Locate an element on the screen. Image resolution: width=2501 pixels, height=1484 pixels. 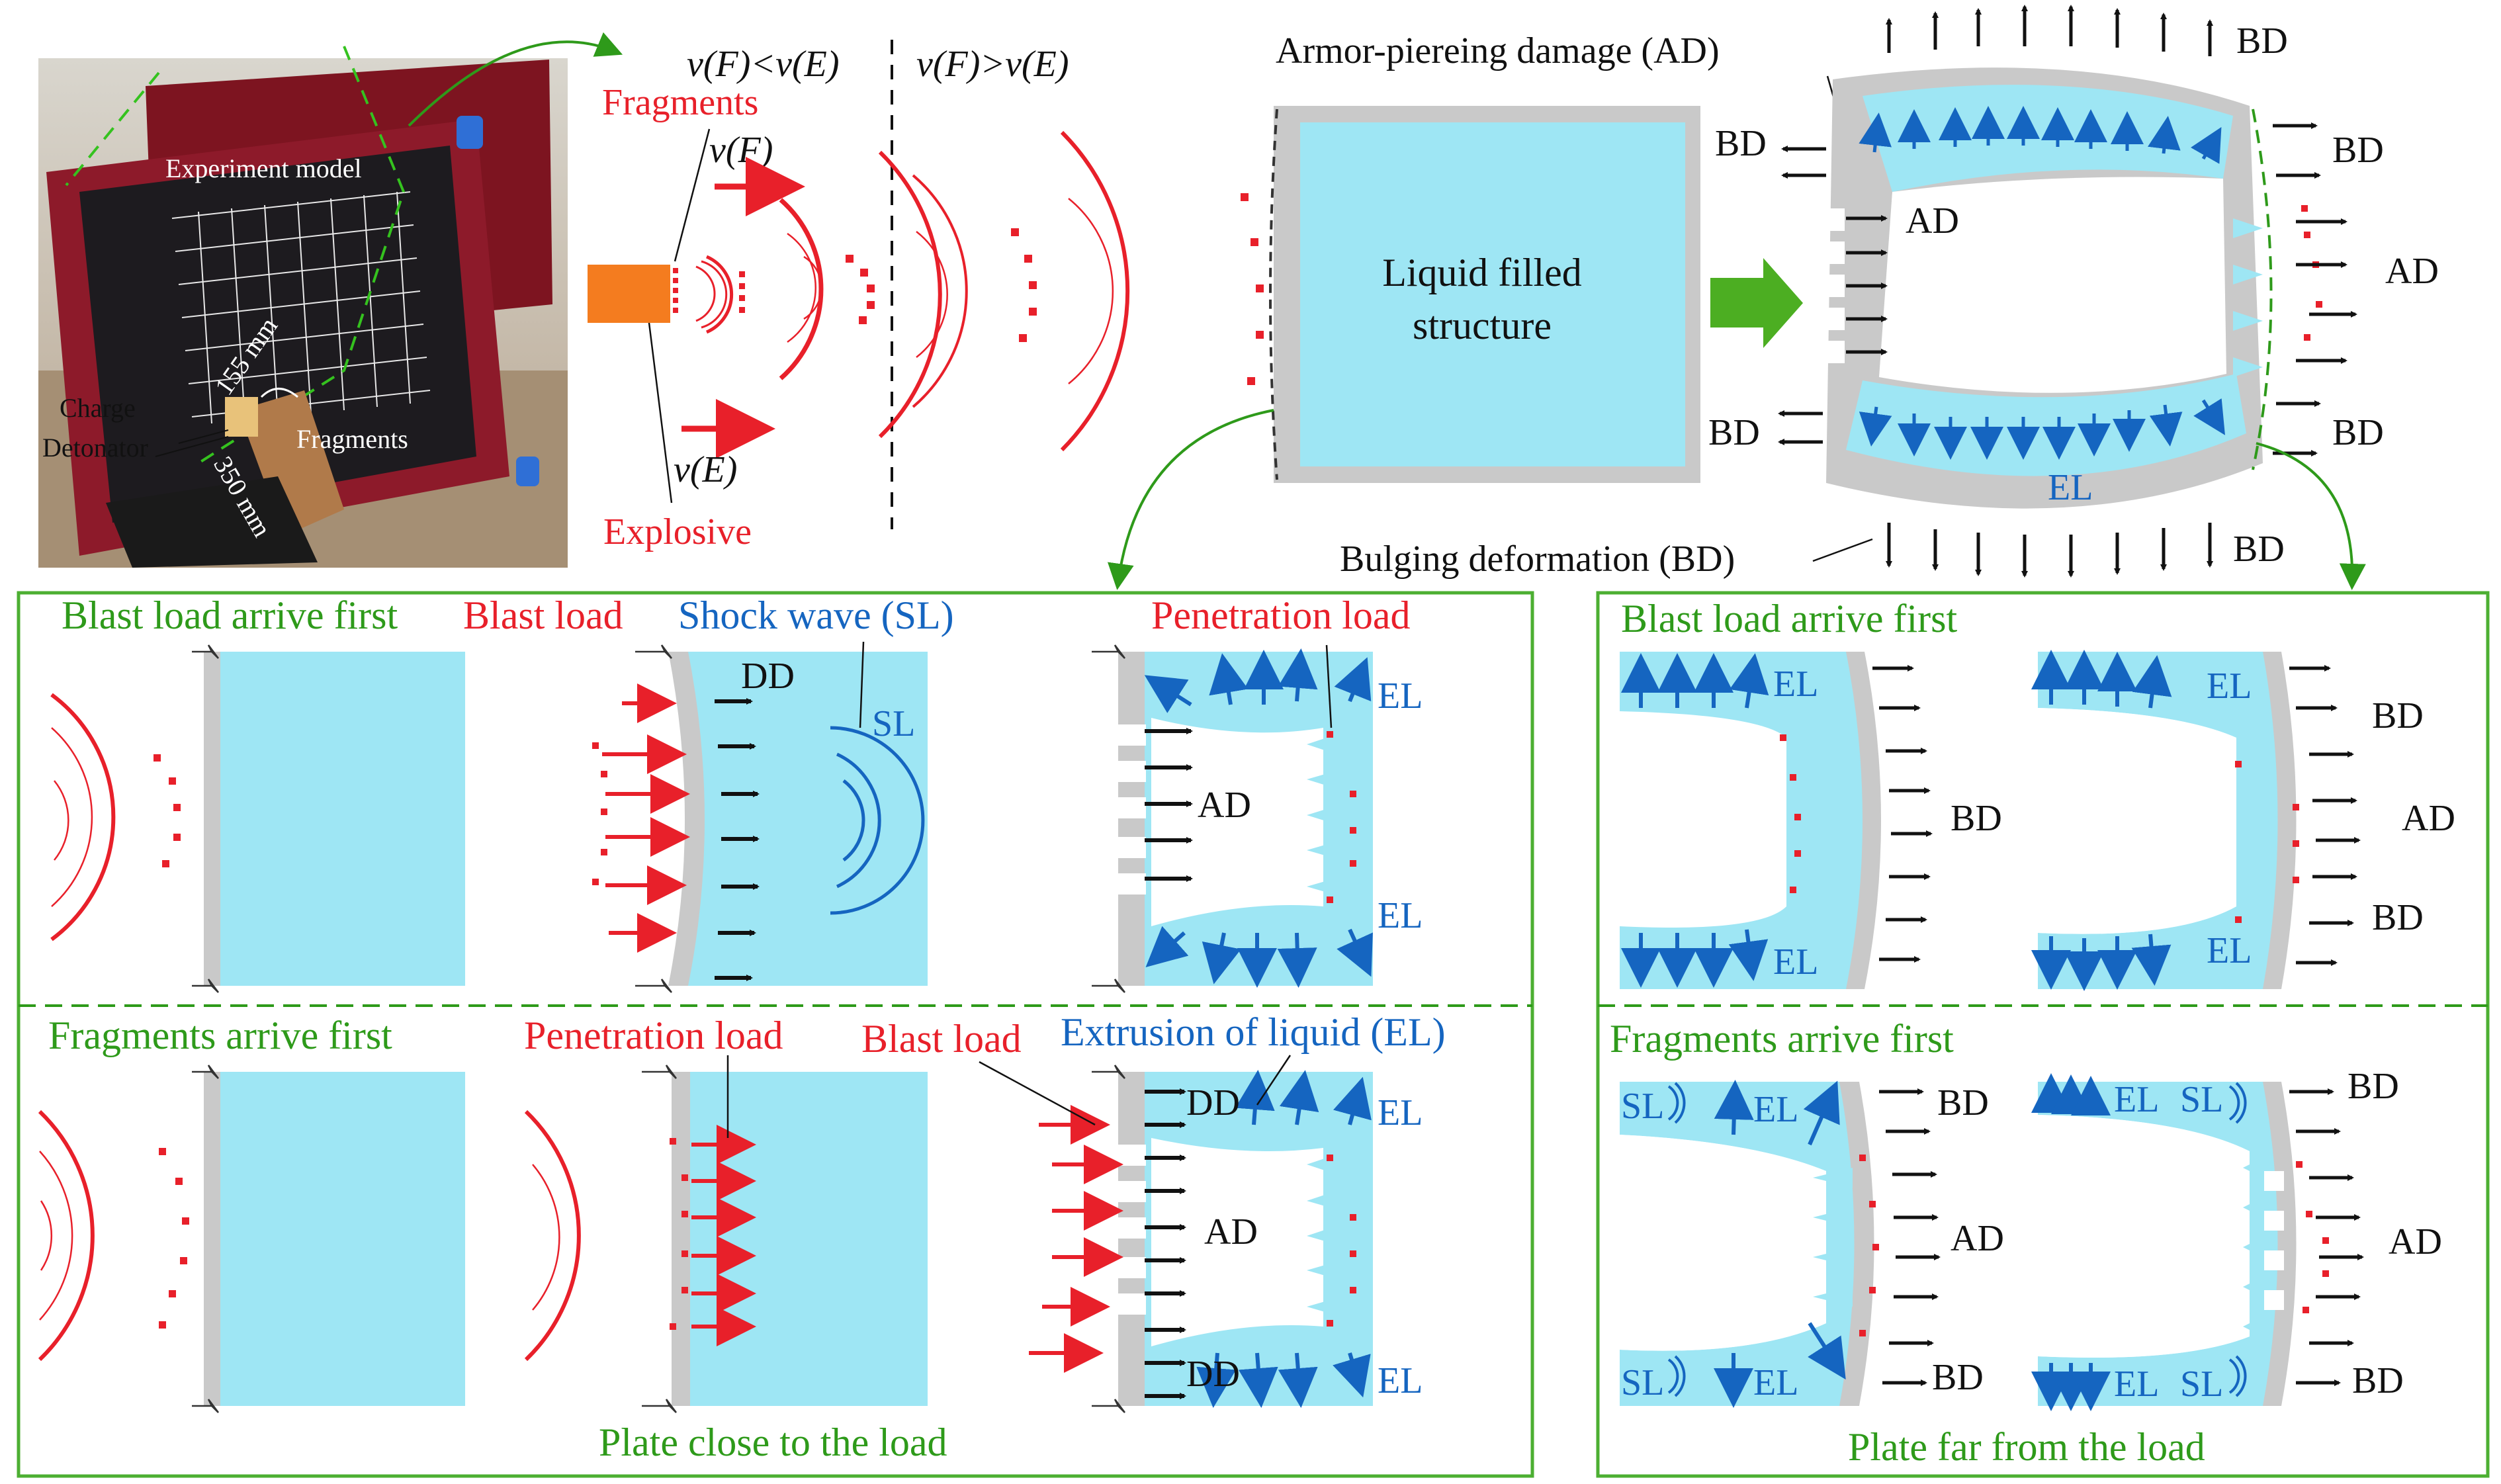
far-el-label-4: EL is located at coordinates (2229, 950).